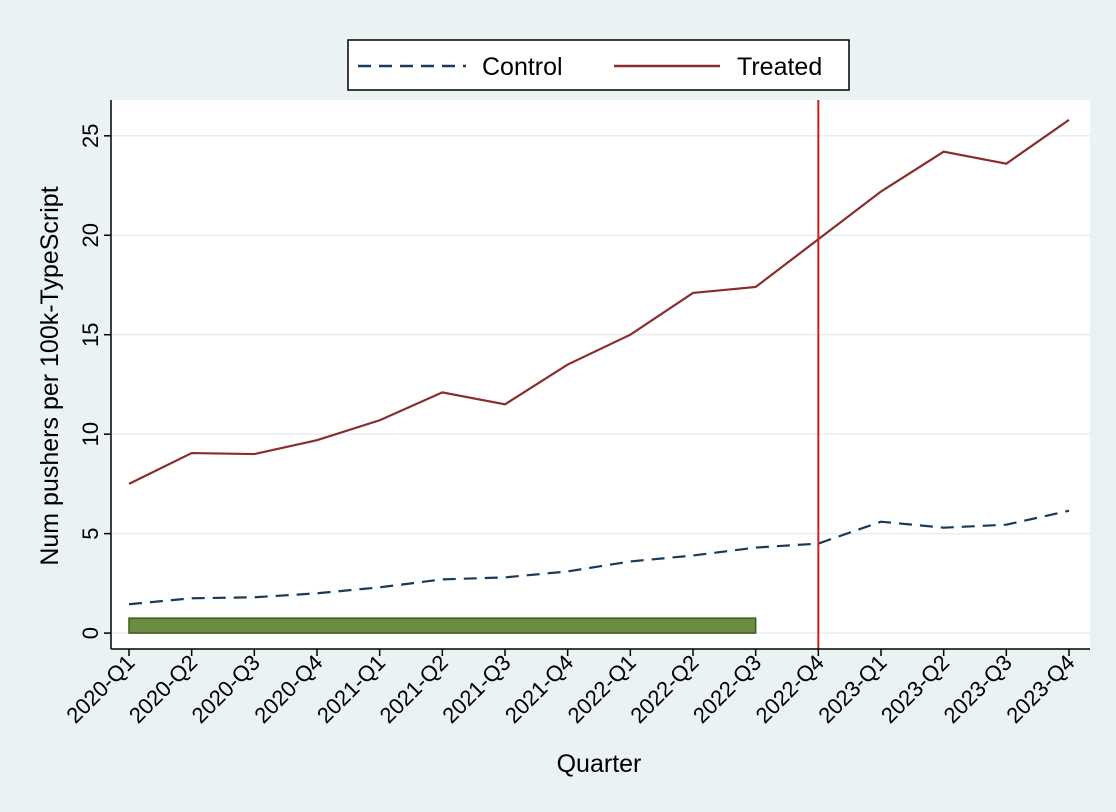 This screenshot has height=812, width=1116. Describe the element at coordinates (90, 334) in the screenshot. I see `y-tick-label: 15` at that location.